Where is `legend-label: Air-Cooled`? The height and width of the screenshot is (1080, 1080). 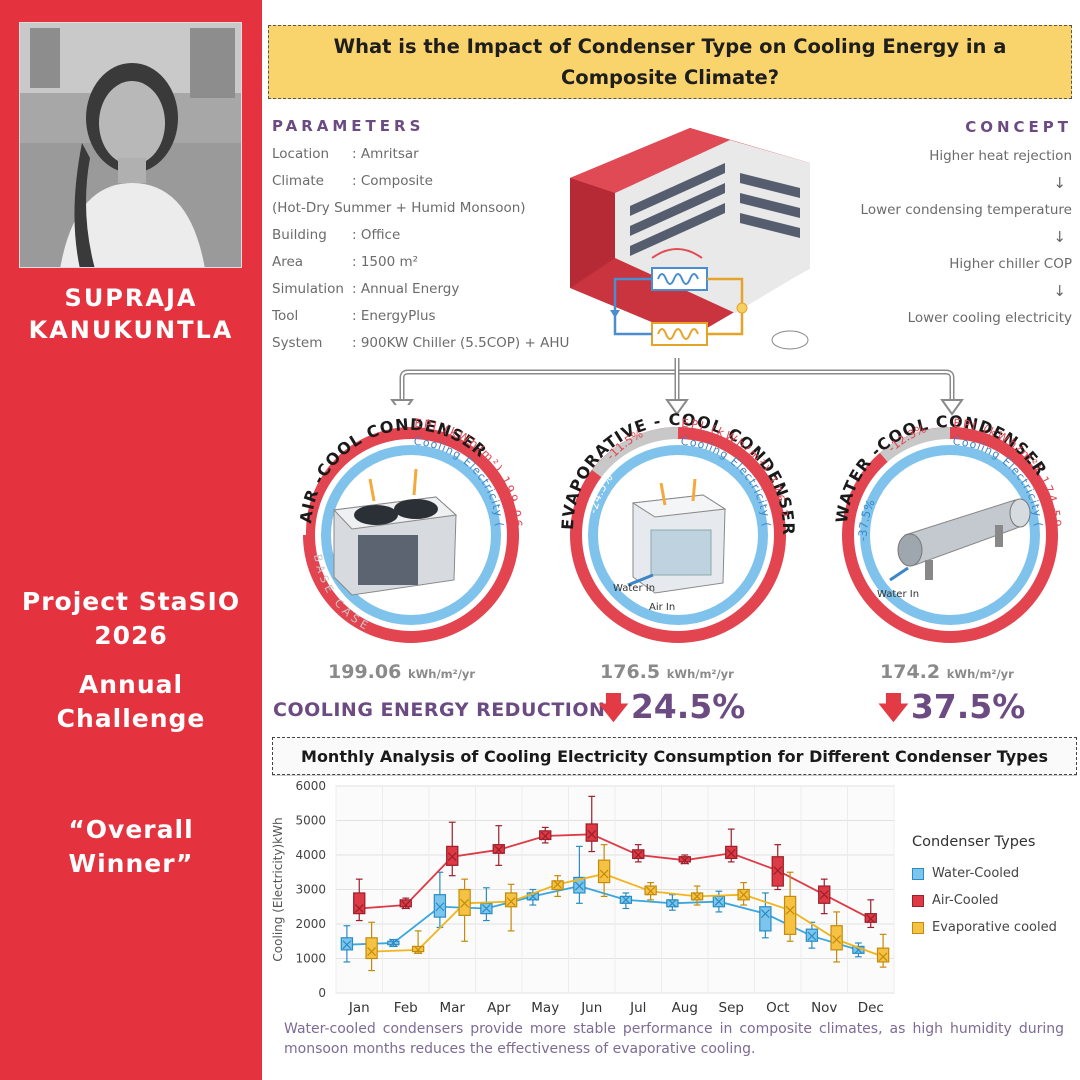
legend-label: Air-Cooled is located at coordinates (965, 900).